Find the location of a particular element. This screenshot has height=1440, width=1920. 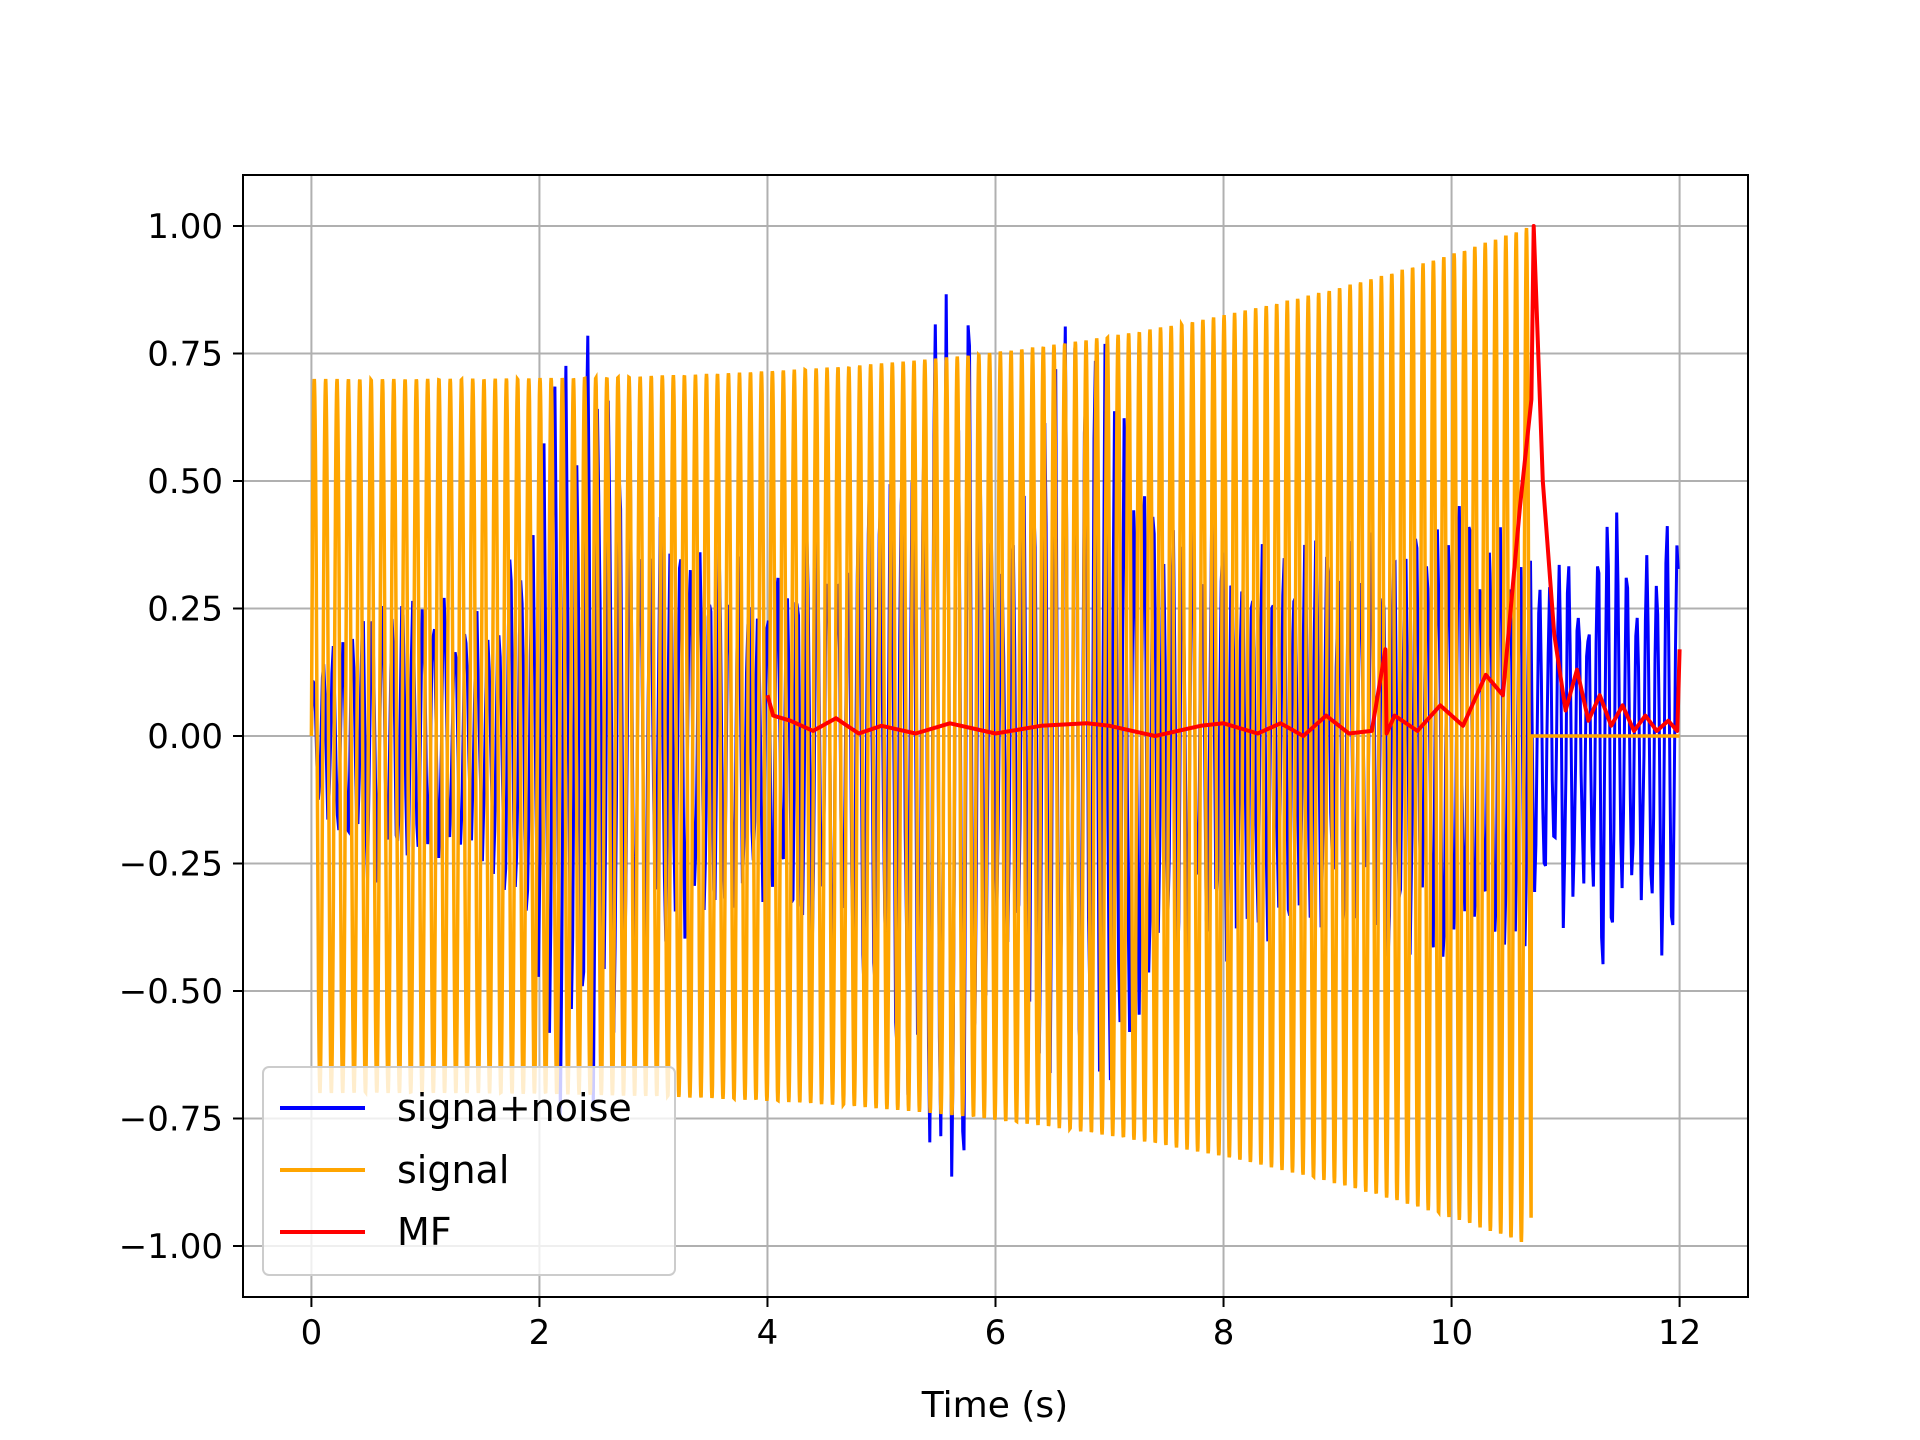

y-tick-label: −0.75 is located at coordinates (171, 1120).